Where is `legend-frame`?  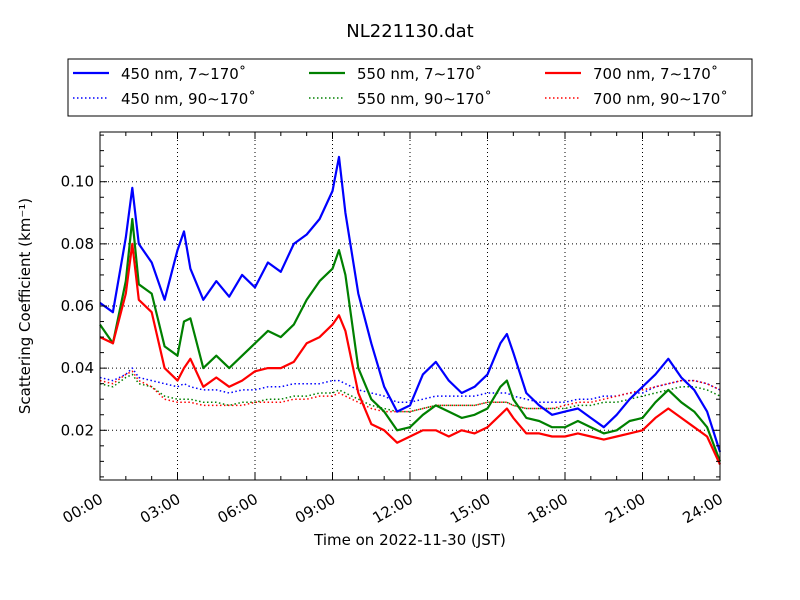 legend-frame is located at coordinates (410, 87).